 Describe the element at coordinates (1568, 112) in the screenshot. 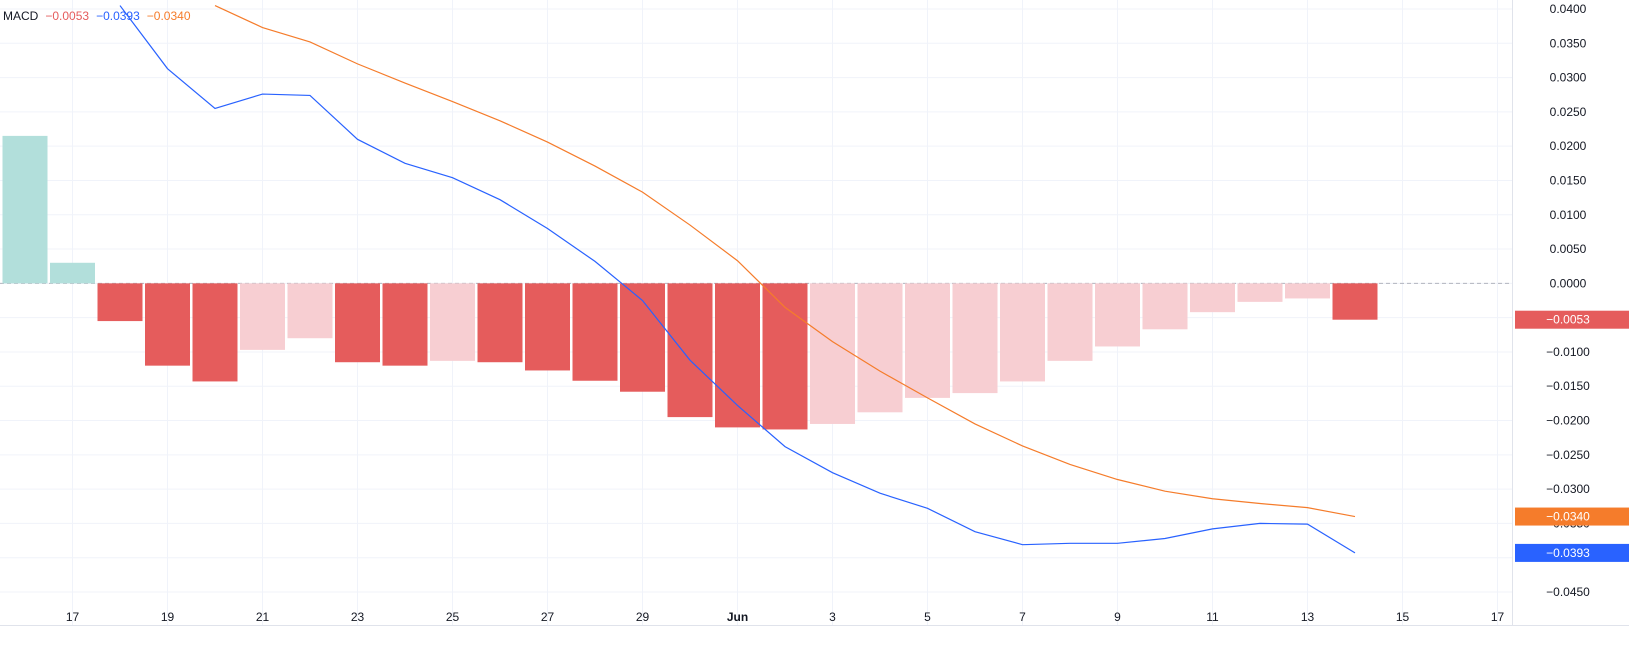

I see `y-tick-label: 0.0250` at that location.